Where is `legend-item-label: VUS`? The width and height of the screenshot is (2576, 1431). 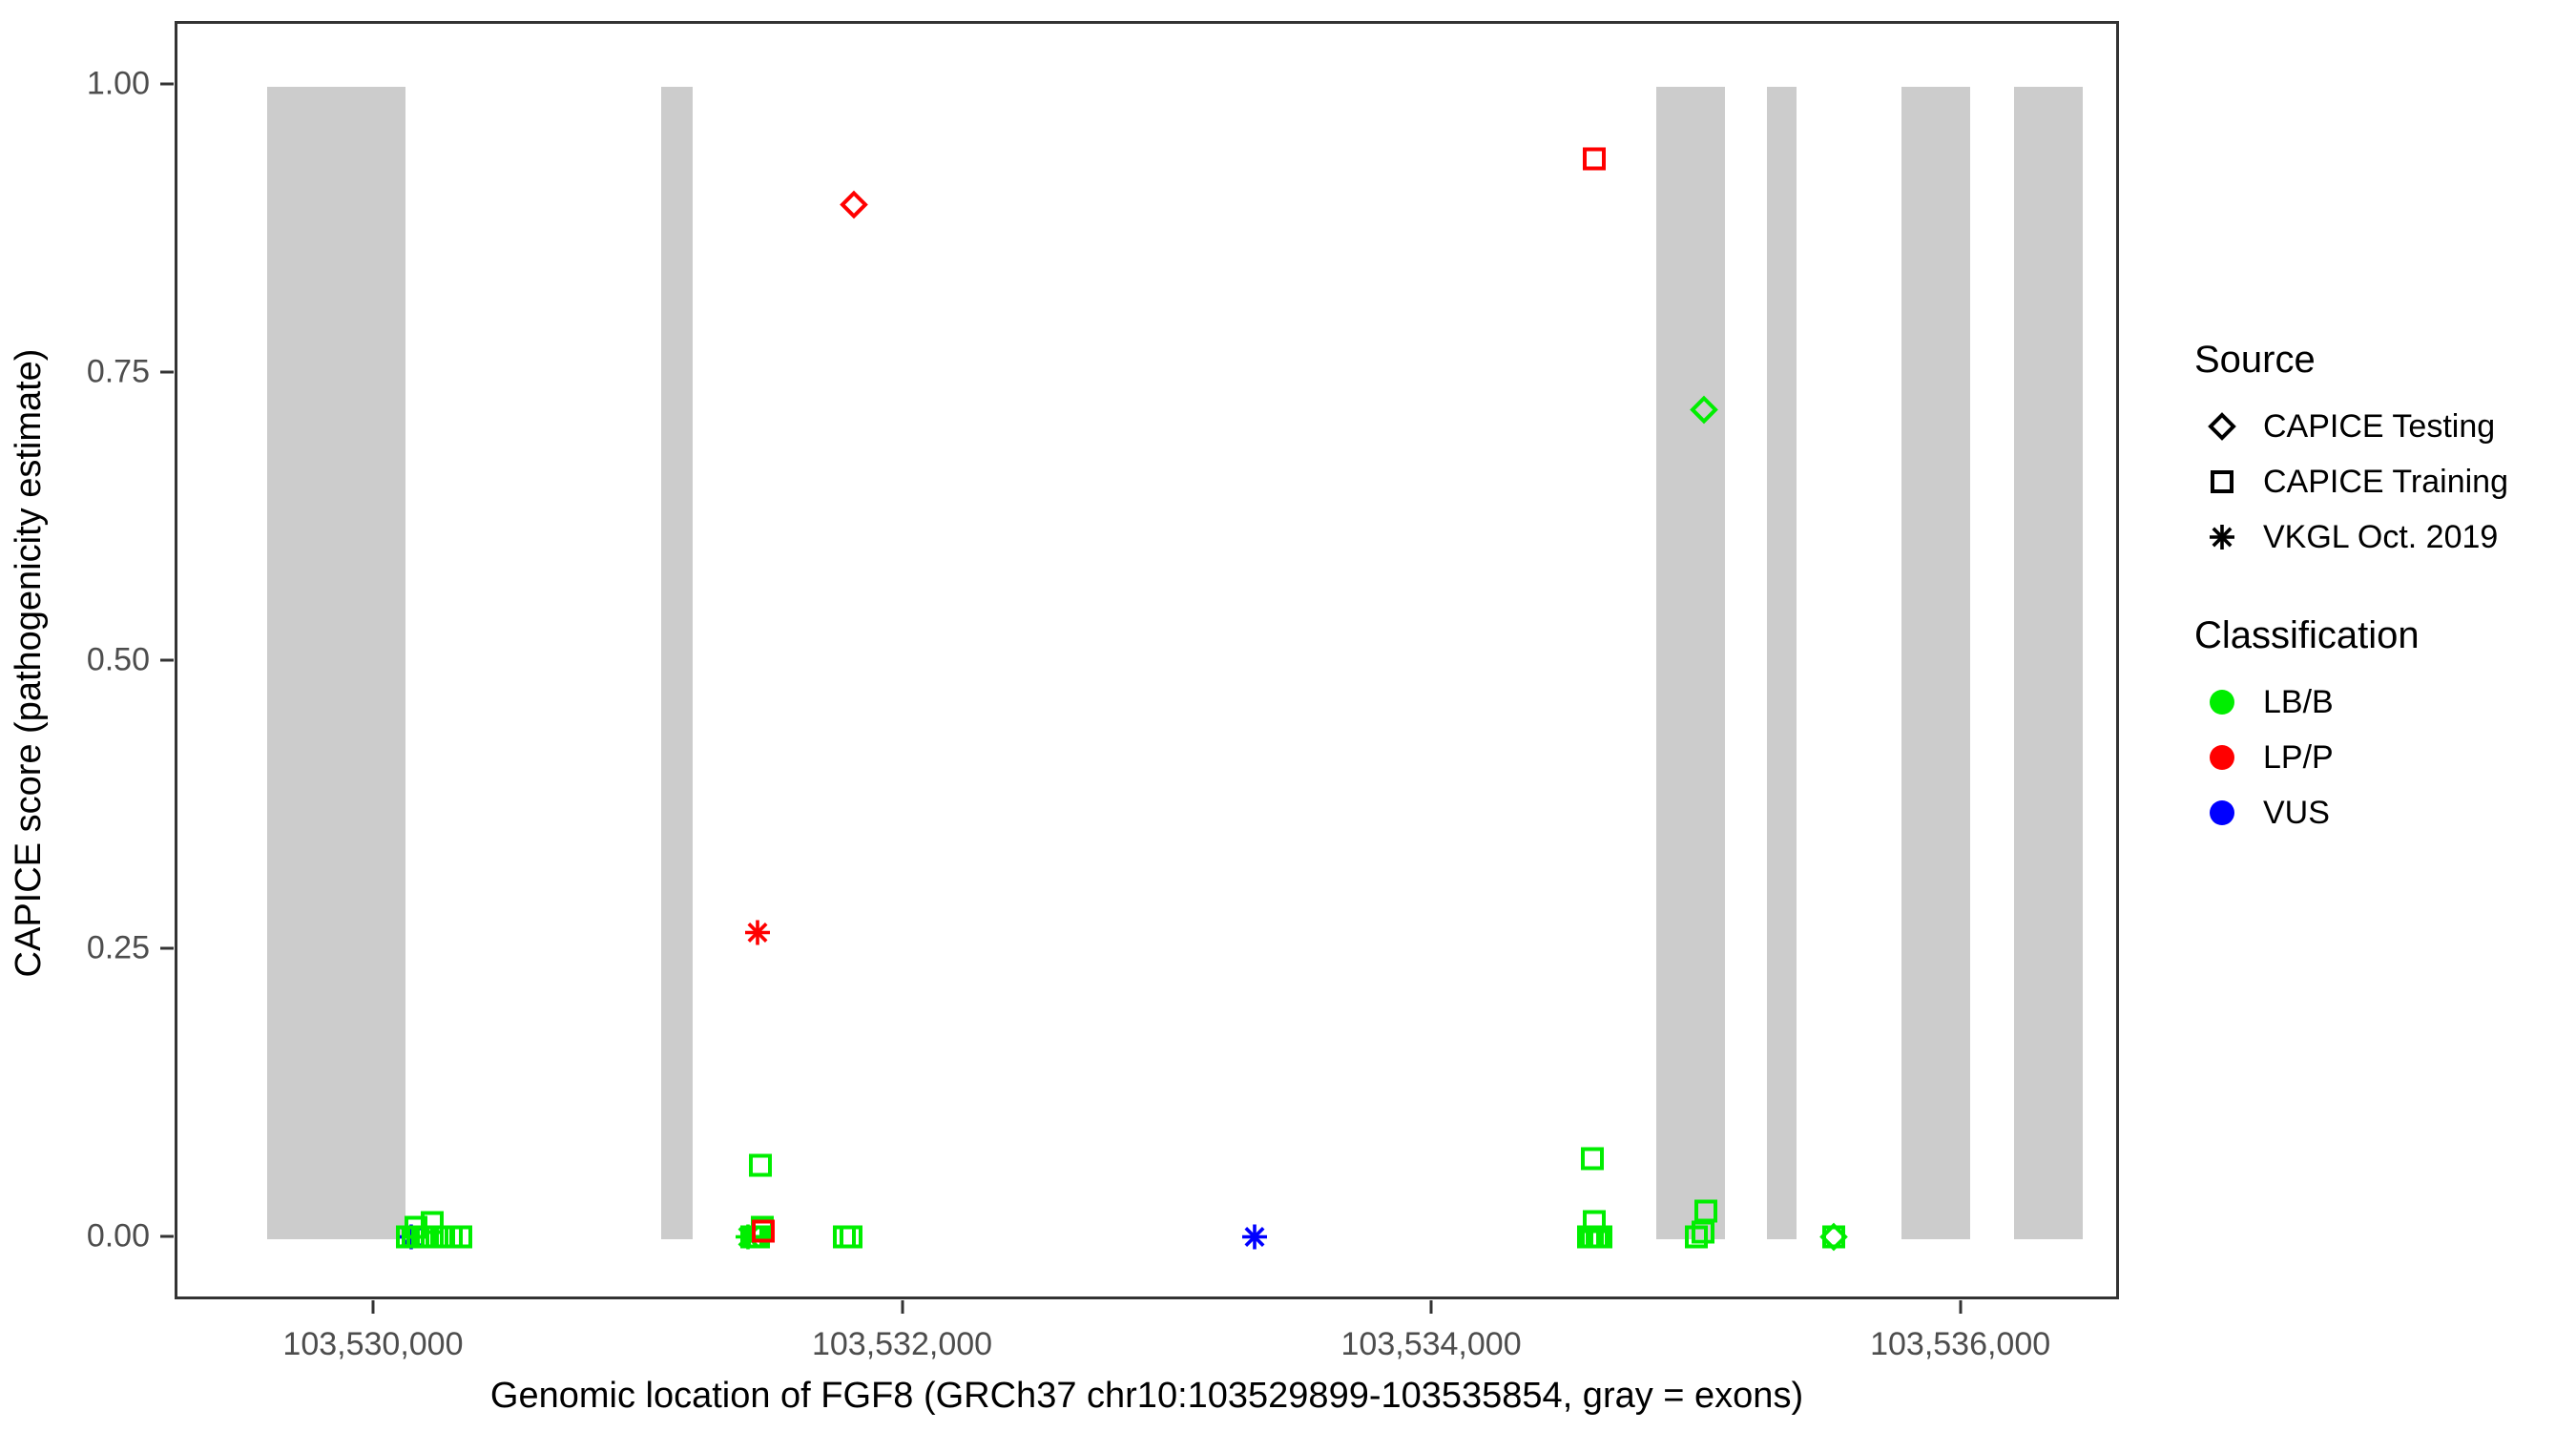 legend-item-label: VUS is located at coordinates (2296, 812).